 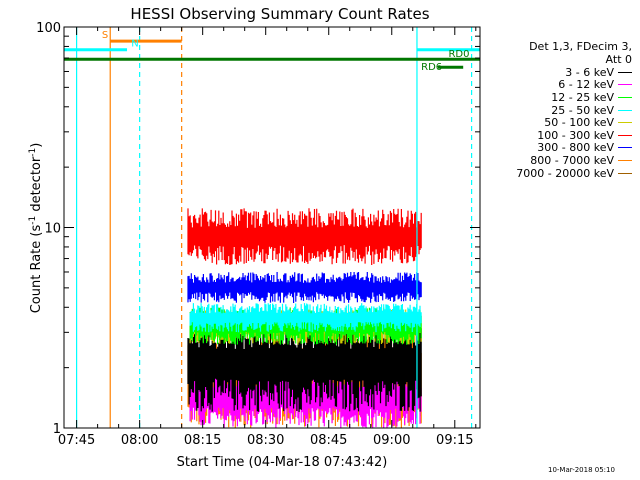 What do you see at coordinates (572, 160) in the screenshot?
I see `legend-label-7: 800 - 7000 keV` at bounding box center [572, 160].